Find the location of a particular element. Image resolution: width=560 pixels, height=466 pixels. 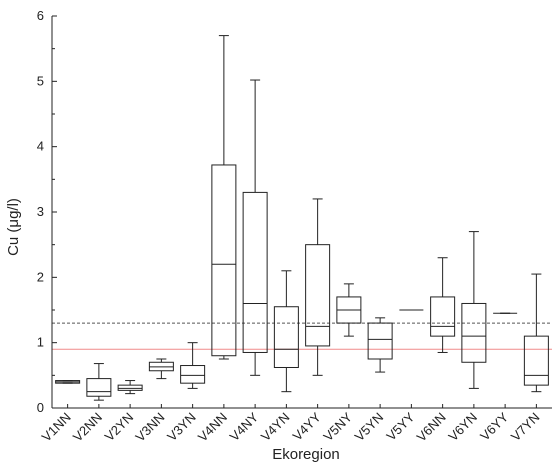

box-V6YN is located at coordinates (474, 310).